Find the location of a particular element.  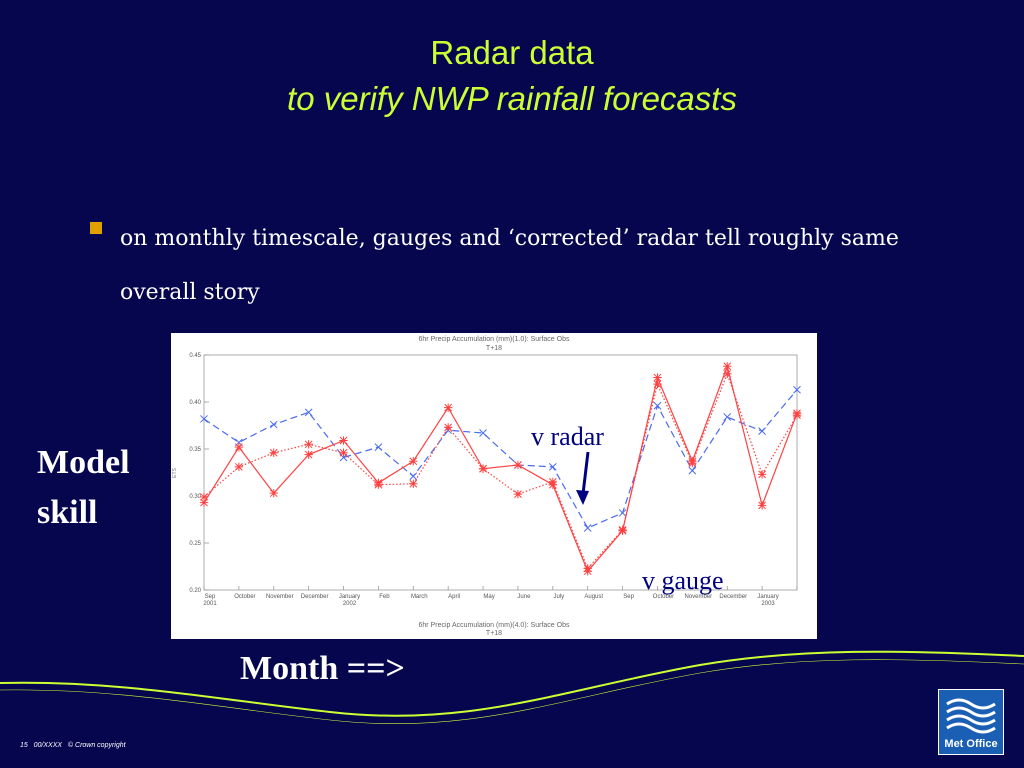

x-tick-label: June is located at coordinates (524, 597).